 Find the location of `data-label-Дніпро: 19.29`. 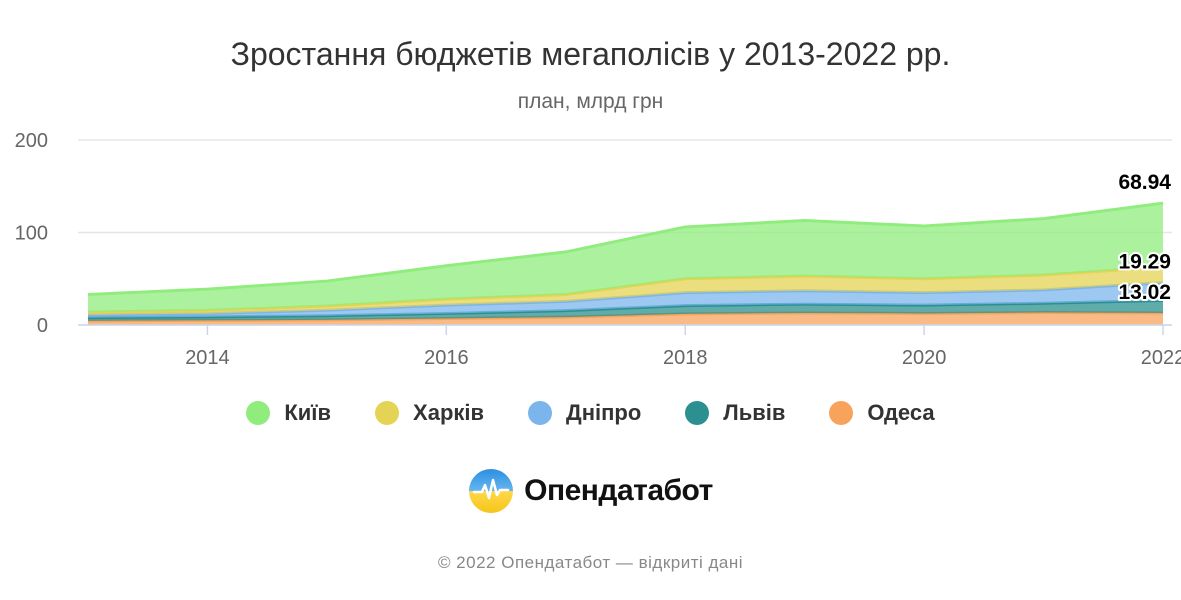

data-label-Дніпро: 19.29 is located at coordinates (1144, 262).